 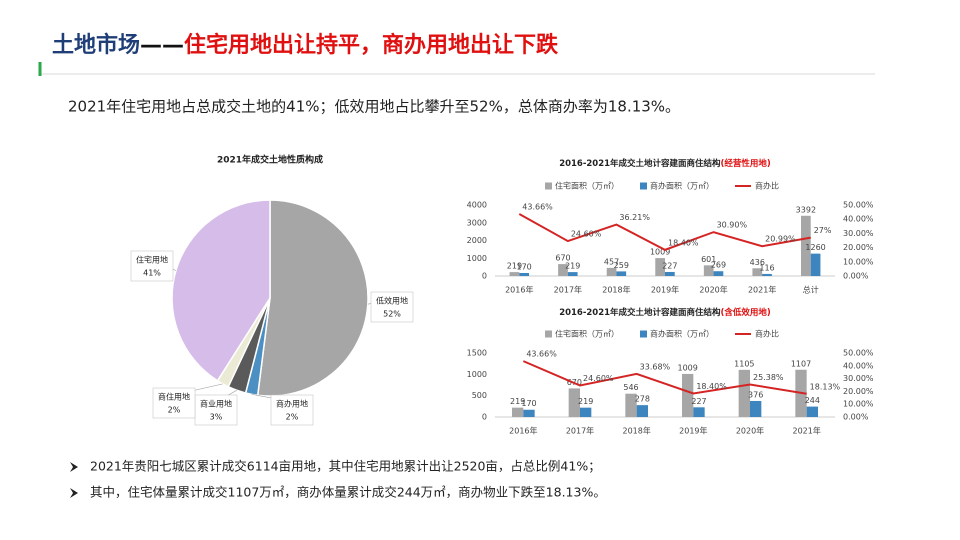 I want to click on y-tick-label: 2000, so click(x=477, y=240).